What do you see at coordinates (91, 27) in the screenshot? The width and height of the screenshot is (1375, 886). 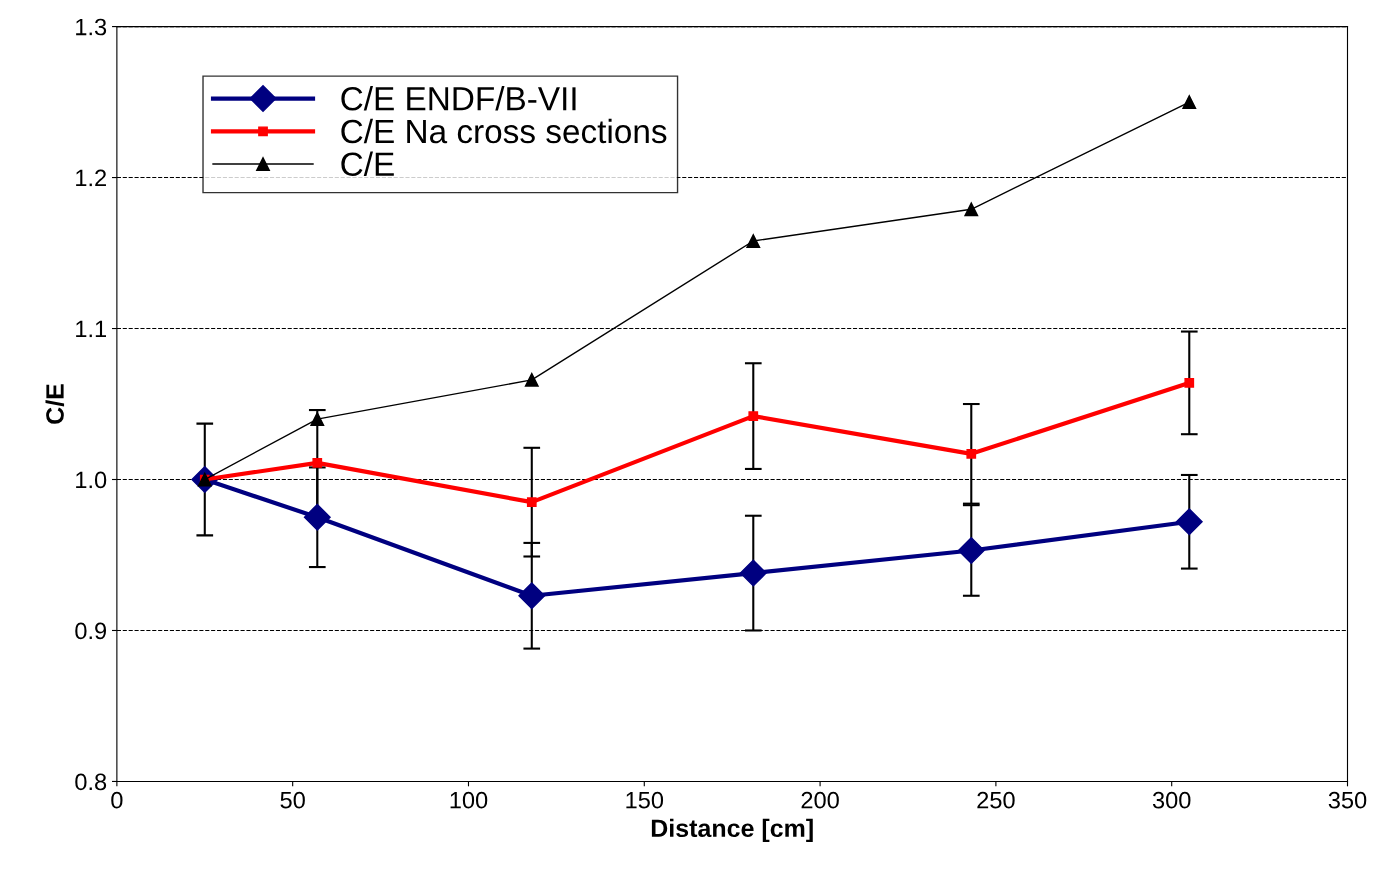 I see `y-tick-label: 1.3` at bounding box center [91, 27].